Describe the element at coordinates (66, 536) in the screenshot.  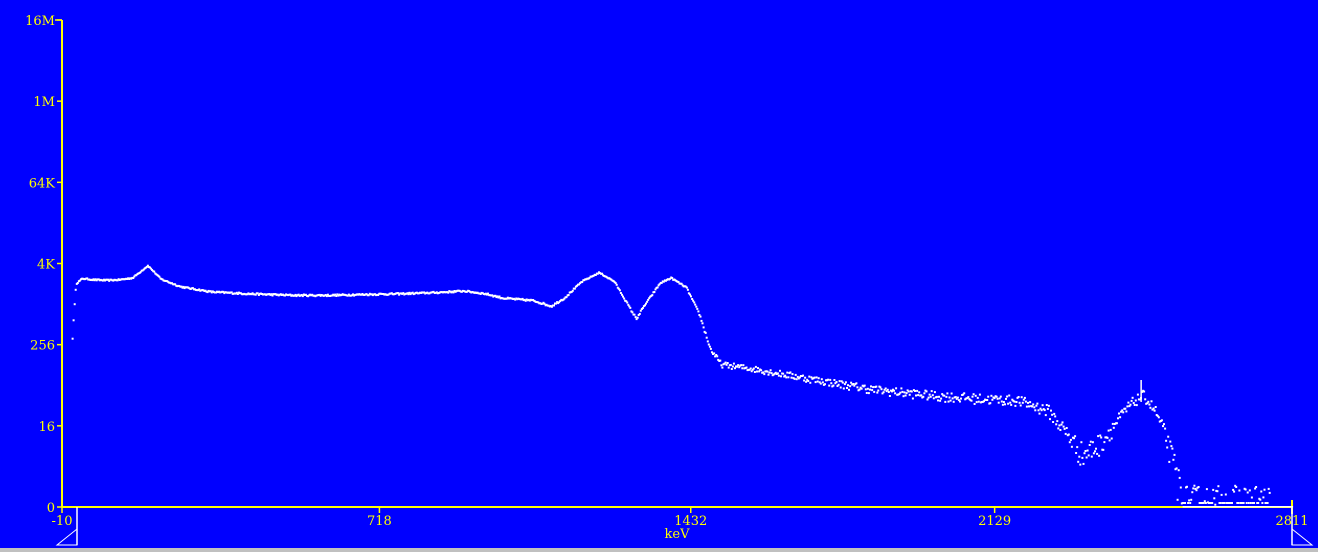
I see `left-range-handle-icon` at that location.